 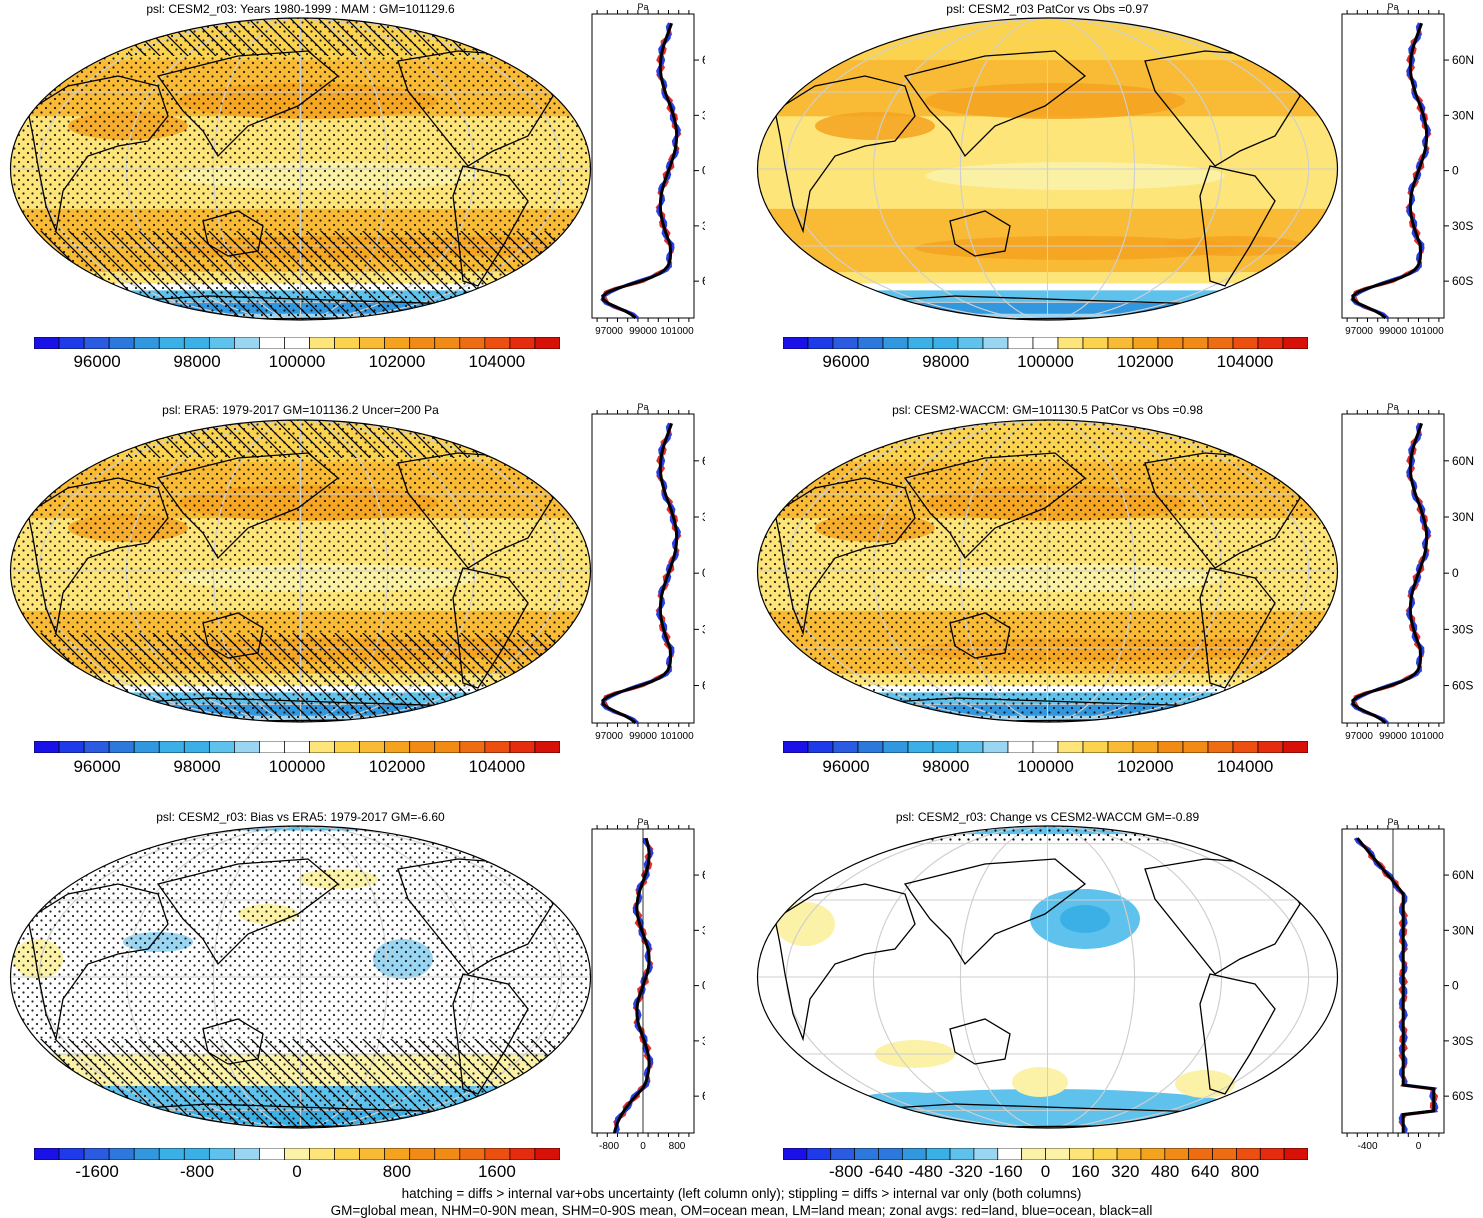 What do you see at coordinates (703, 986) in the screenshot?
I see `lat-tick-label: 0` at bounding box center [703, 986].